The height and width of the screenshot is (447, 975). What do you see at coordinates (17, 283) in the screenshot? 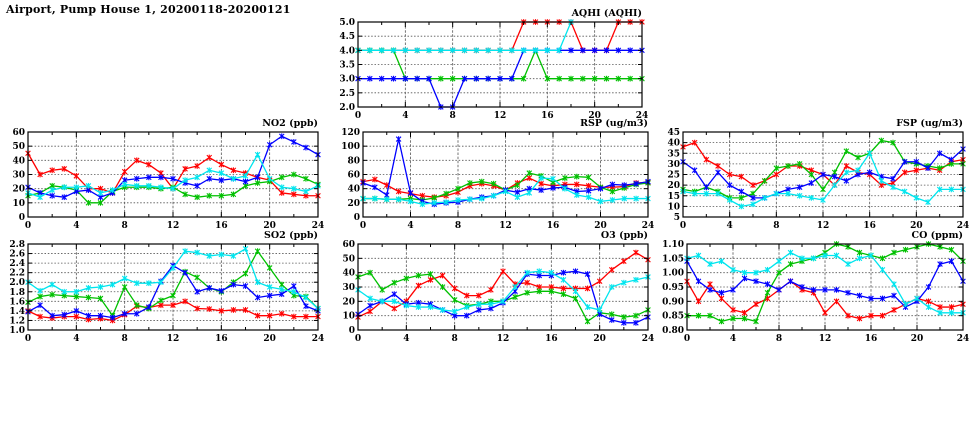
I see `svg-text: 2.0` at bounding box center [17, 283].